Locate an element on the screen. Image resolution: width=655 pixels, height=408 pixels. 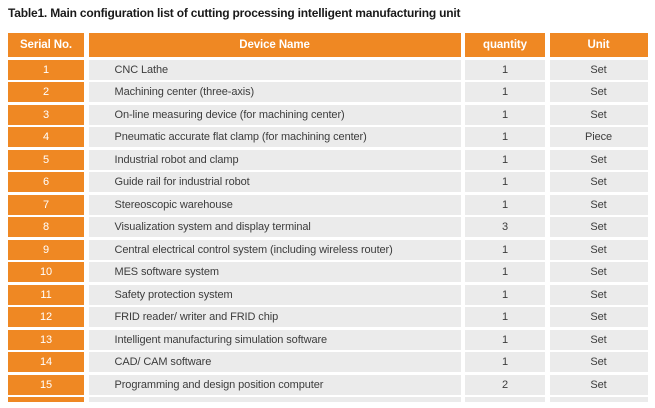
table-row: 5 Industrial robot and clamp 1 Set is located at coordinates (328, 159).